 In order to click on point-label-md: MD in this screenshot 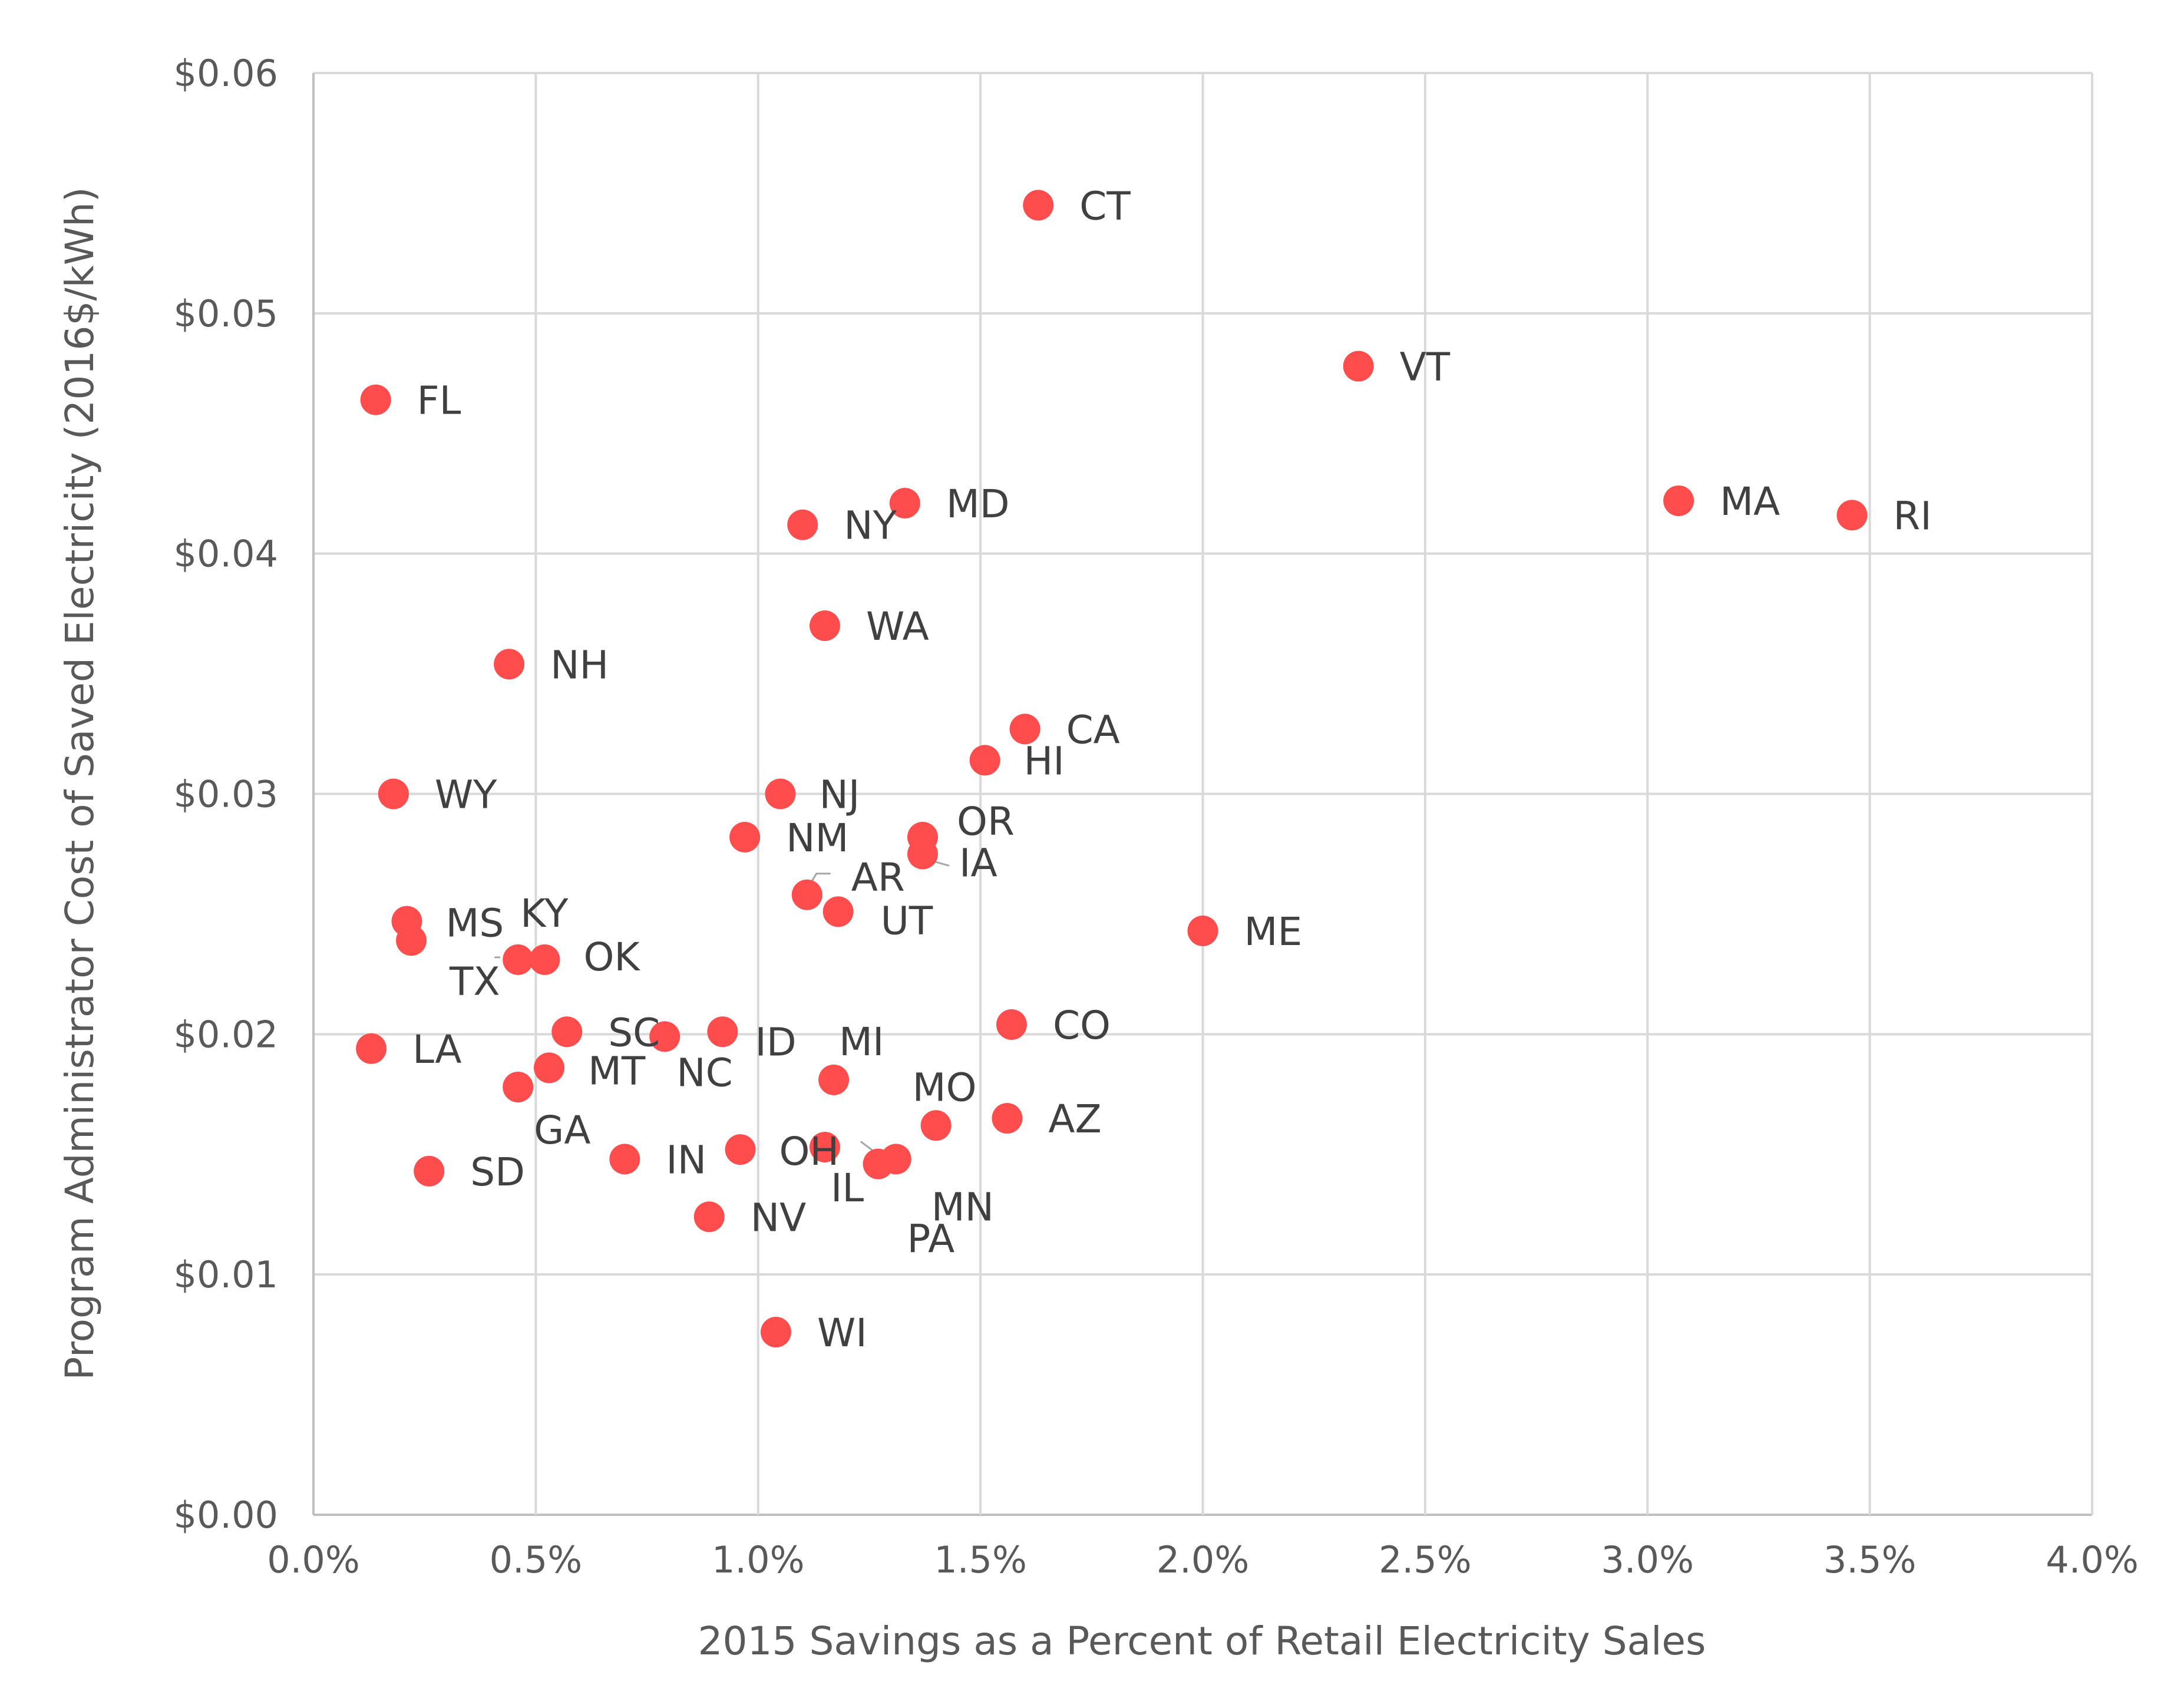, I will do `click(978, 504)`.